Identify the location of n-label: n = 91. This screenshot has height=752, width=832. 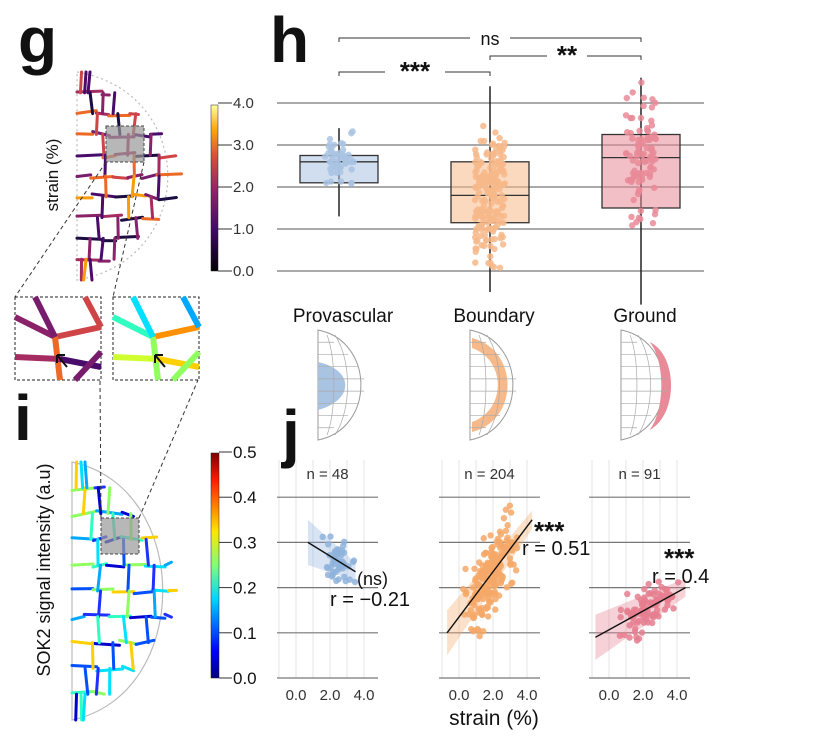
(639, 474).